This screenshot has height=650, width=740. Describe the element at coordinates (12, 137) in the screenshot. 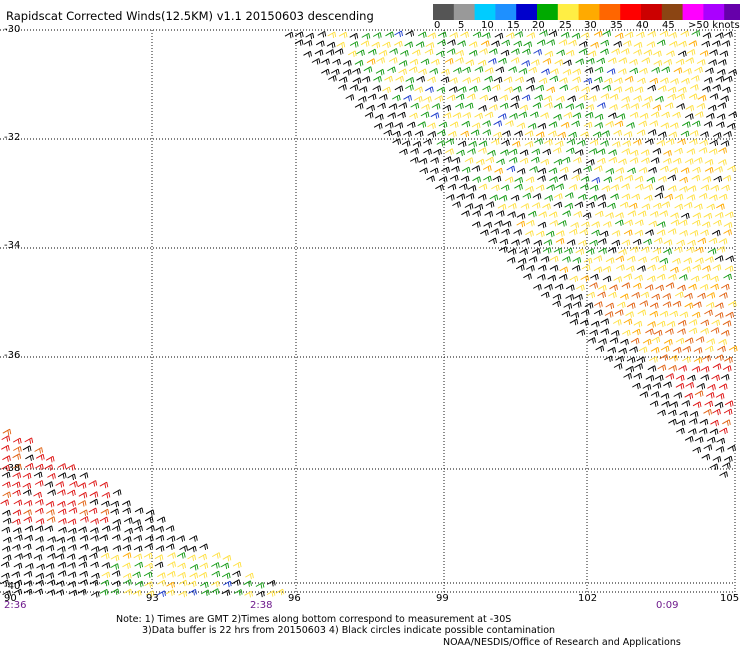

I see `lat-label: -32` at that location.